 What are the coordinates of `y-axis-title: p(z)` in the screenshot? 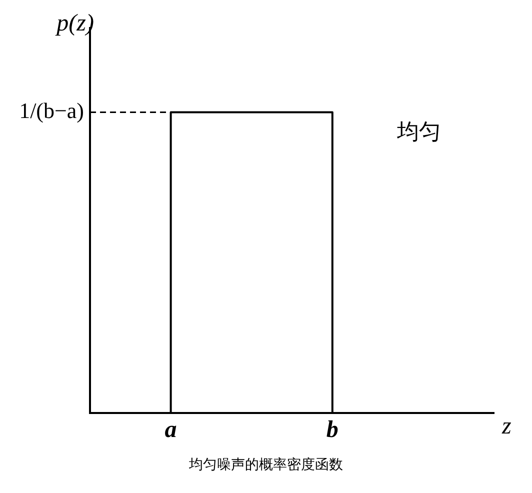 It's located at (74, 23).